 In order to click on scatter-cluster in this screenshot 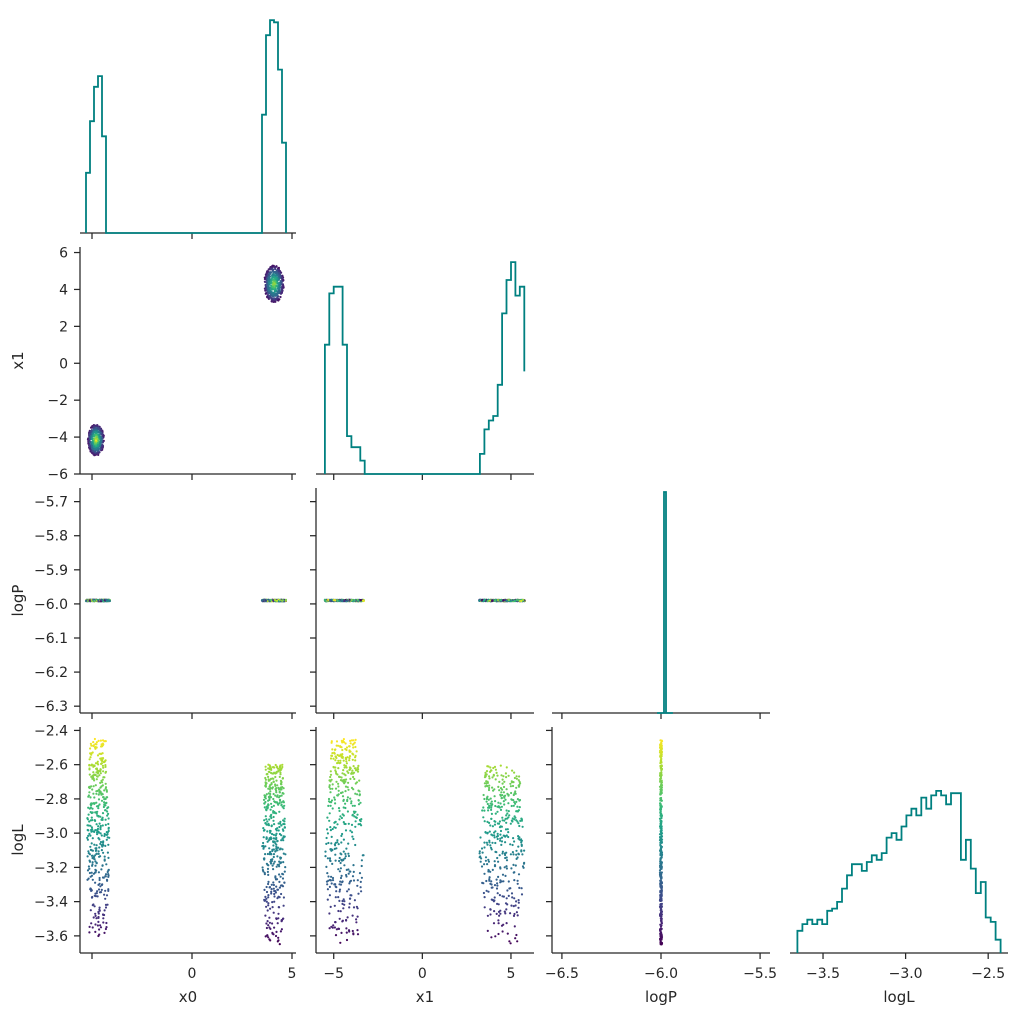, I will do `click(274, 283)`.